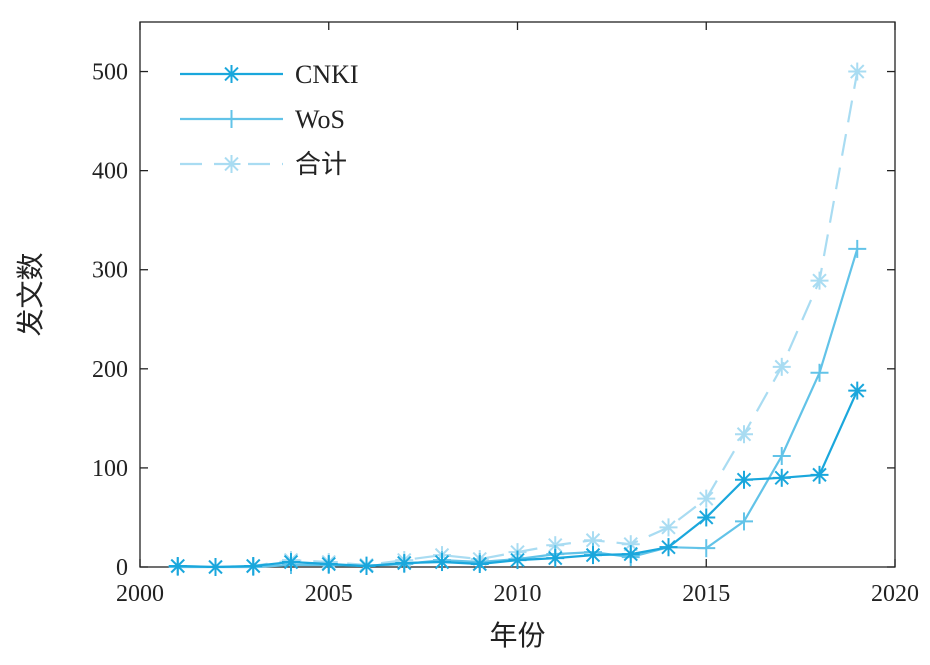  I want to click on legend-item: WoS, so click(262, 119).